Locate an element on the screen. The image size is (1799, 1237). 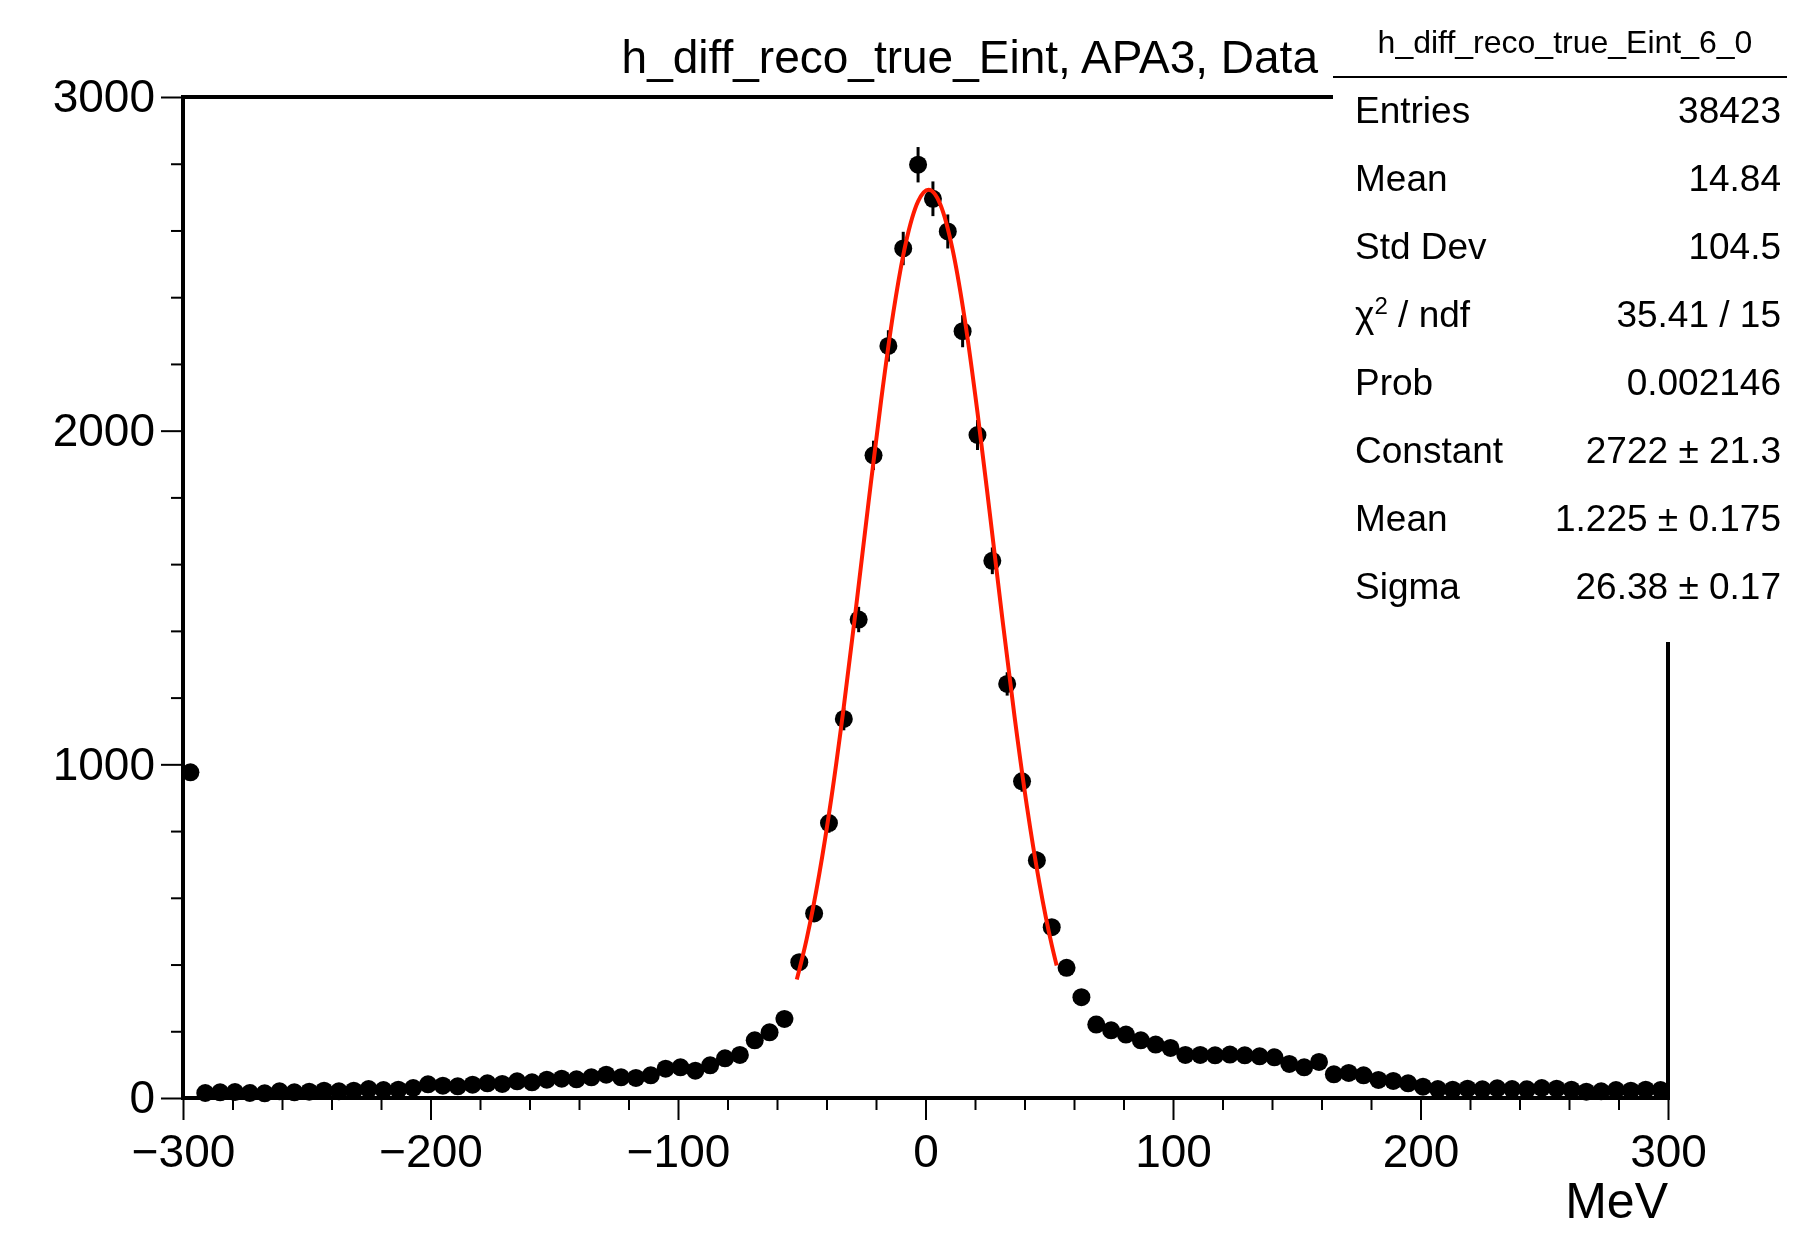
text: Prob 0.002146 is located at coordinates (1568, 382).